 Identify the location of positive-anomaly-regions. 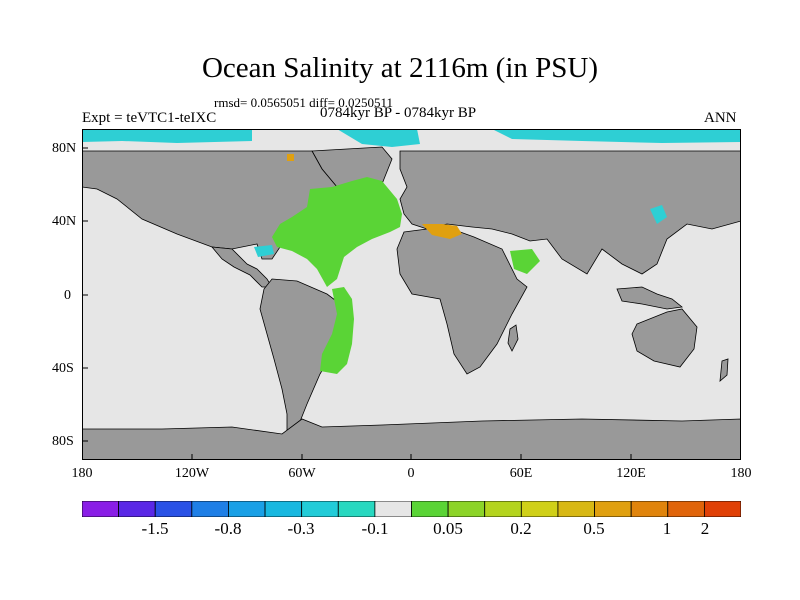
(406, 275).